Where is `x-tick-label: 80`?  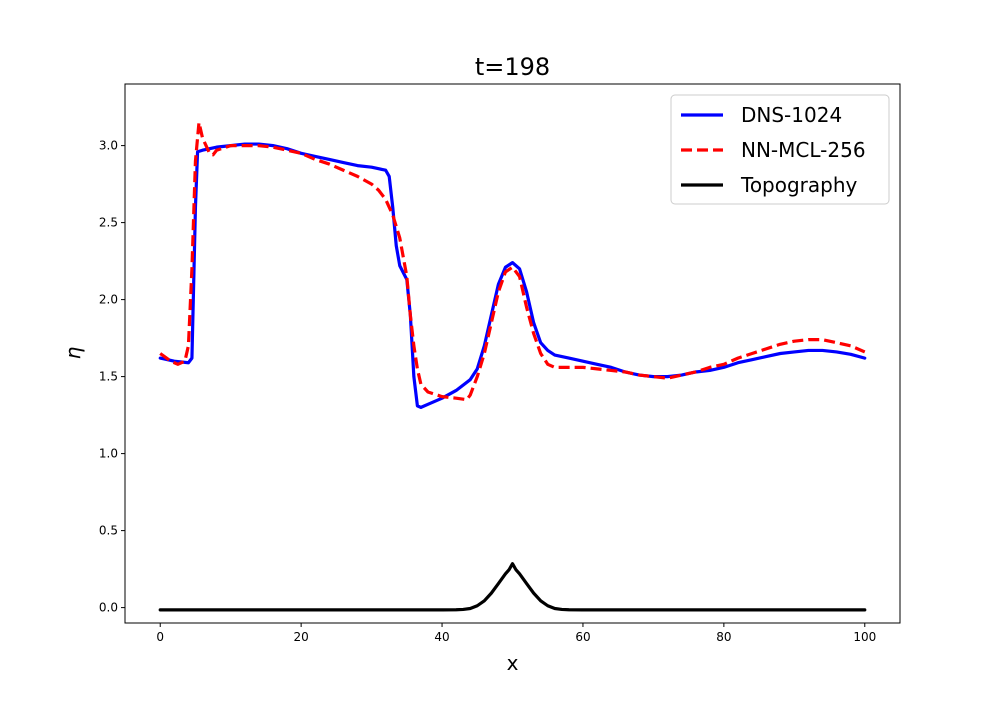 x-tick-label: 80 is located at coordinates (723, 637).